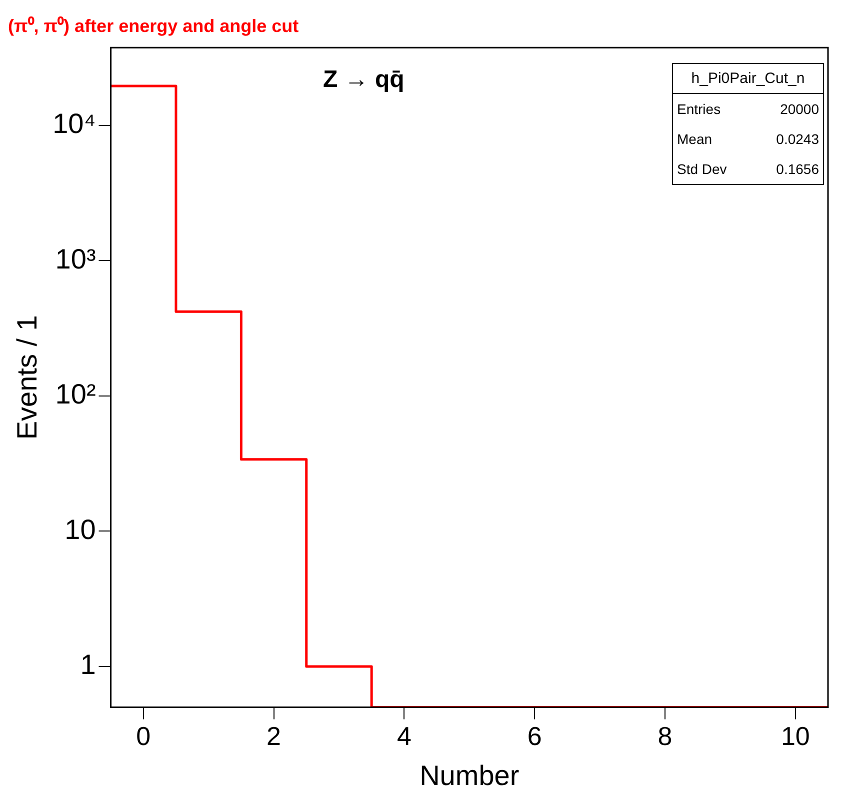  What do you see at coordinates (75, 258) in the screenshot?
I see `y-tick-label: 10³` at bounding box center [75, 258].